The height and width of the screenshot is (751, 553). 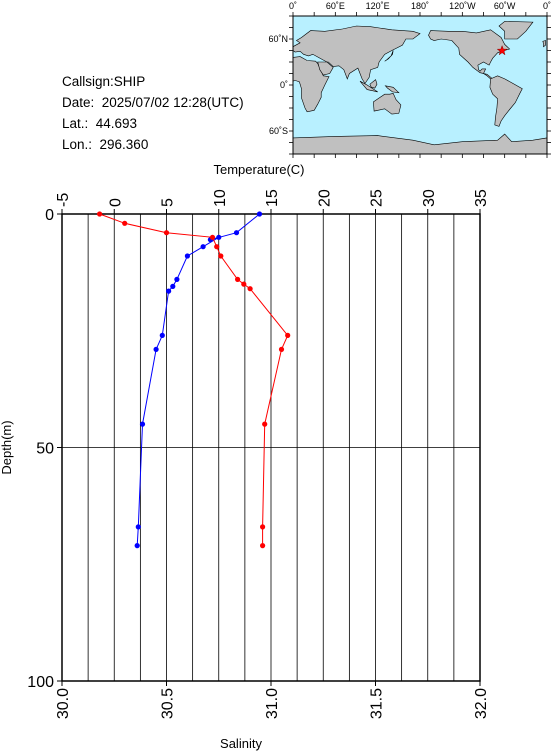 What do you see at coordinates (7, 447) in the screenshot?
I see `depth-axis-title: Depth(m)` at bounding box center [7, 447].